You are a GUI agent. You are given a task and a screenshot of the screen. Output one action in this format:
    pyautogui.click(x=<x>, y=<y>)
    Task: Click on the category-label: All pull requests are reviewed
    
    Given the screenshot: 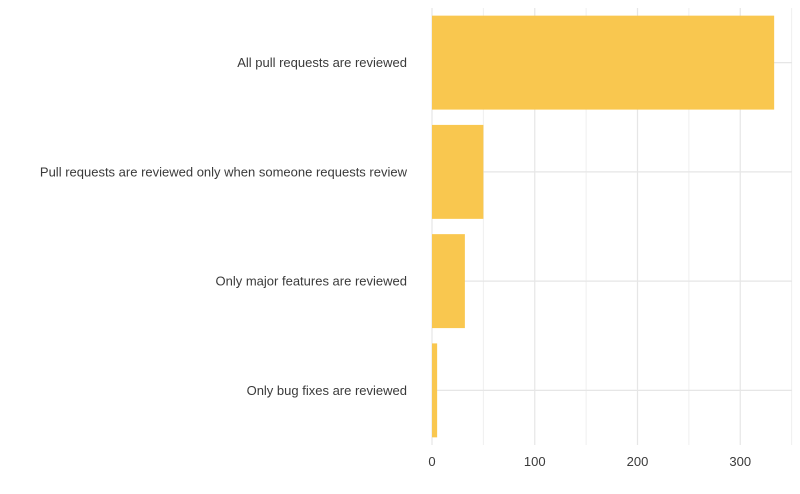 What is the action you would take?
    pyautogui.click(x=322, y=62)
    